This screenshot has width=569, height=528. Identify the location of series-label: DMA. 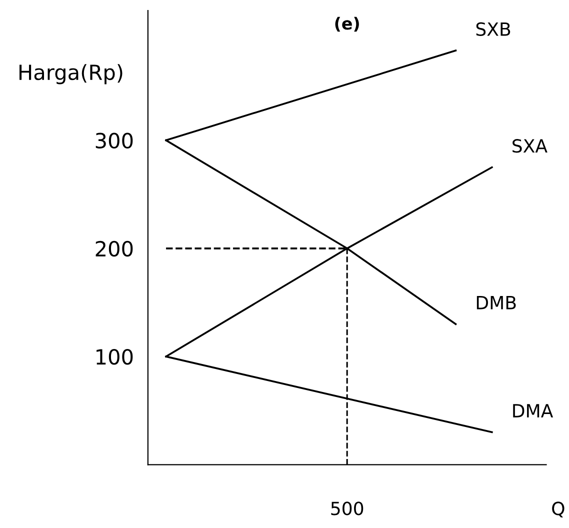
(533, 411).